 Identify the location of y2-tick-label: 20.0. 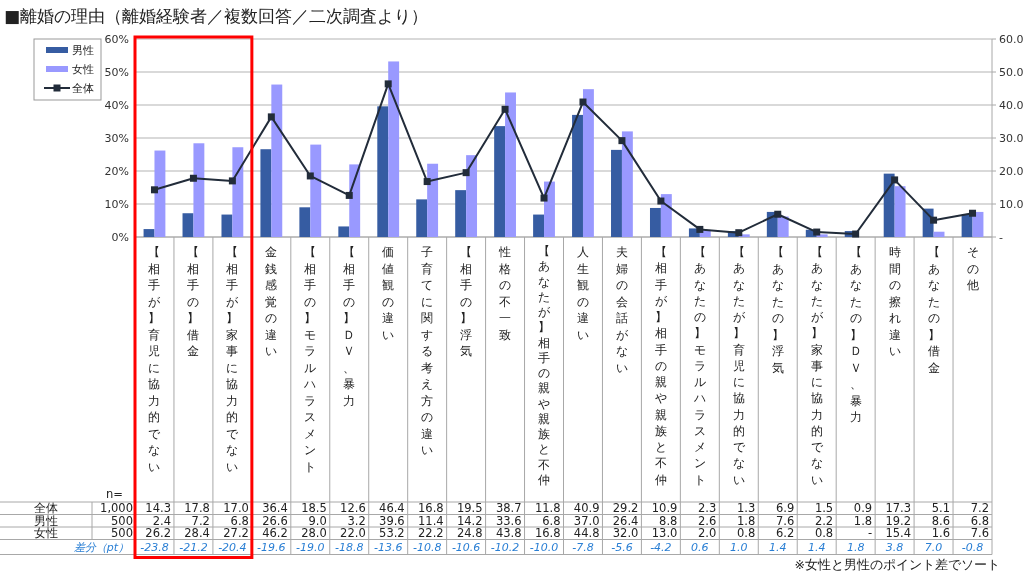
(1011, 171).